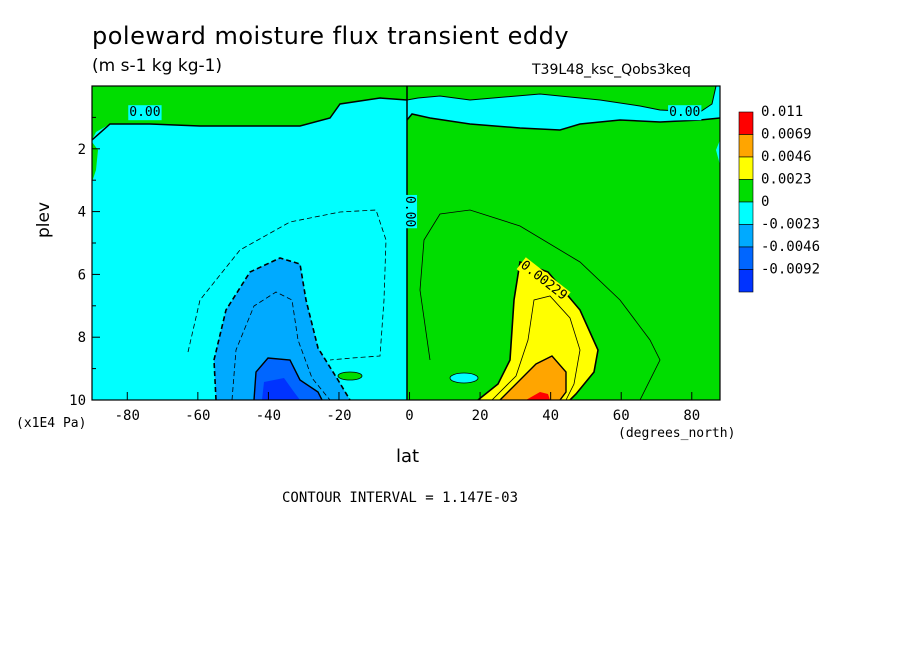 This screenshot has width=904, height=654. What do you see at coordinates (782, 112) in the screenshot?
I see `legend-label: 0.011` at bounding box center [782, 112].